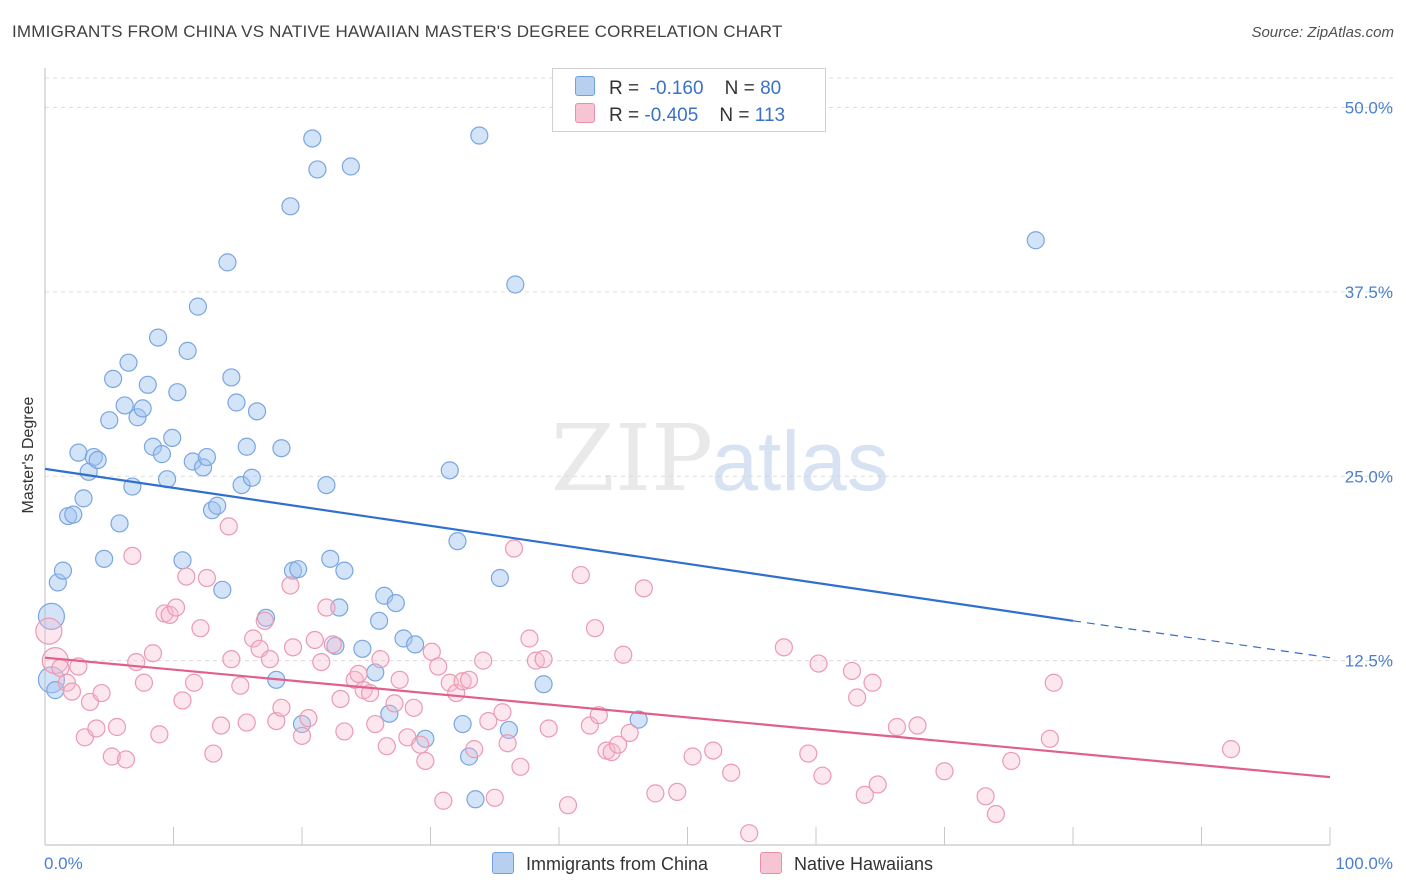 The width and height of the screenshot is (1406, 892). What do you see at coordinates (1364, 863) in the screenshot?
I see `x-tick-label: 100.0%` at bounding box center [1364, 863].